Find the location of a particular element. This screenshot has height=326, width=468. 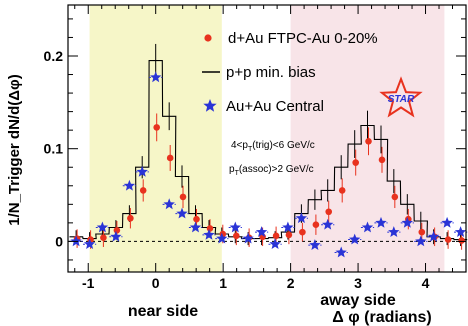

legend-label-dau: d+Au FTPC-Au 0-20% is located at coordinates (303, 38).